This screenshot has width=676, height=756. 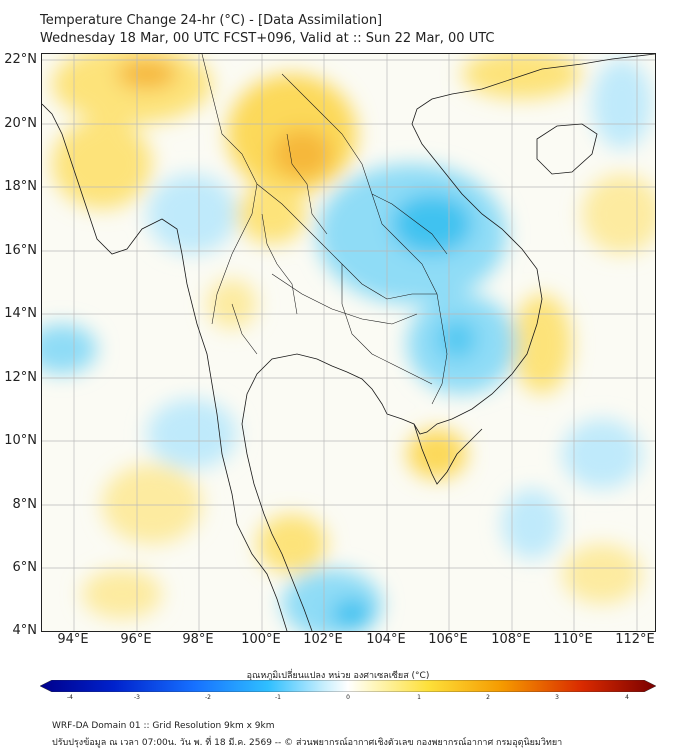 I want to click on lat-label-20n: 20°N, so click(x=20, y=123).